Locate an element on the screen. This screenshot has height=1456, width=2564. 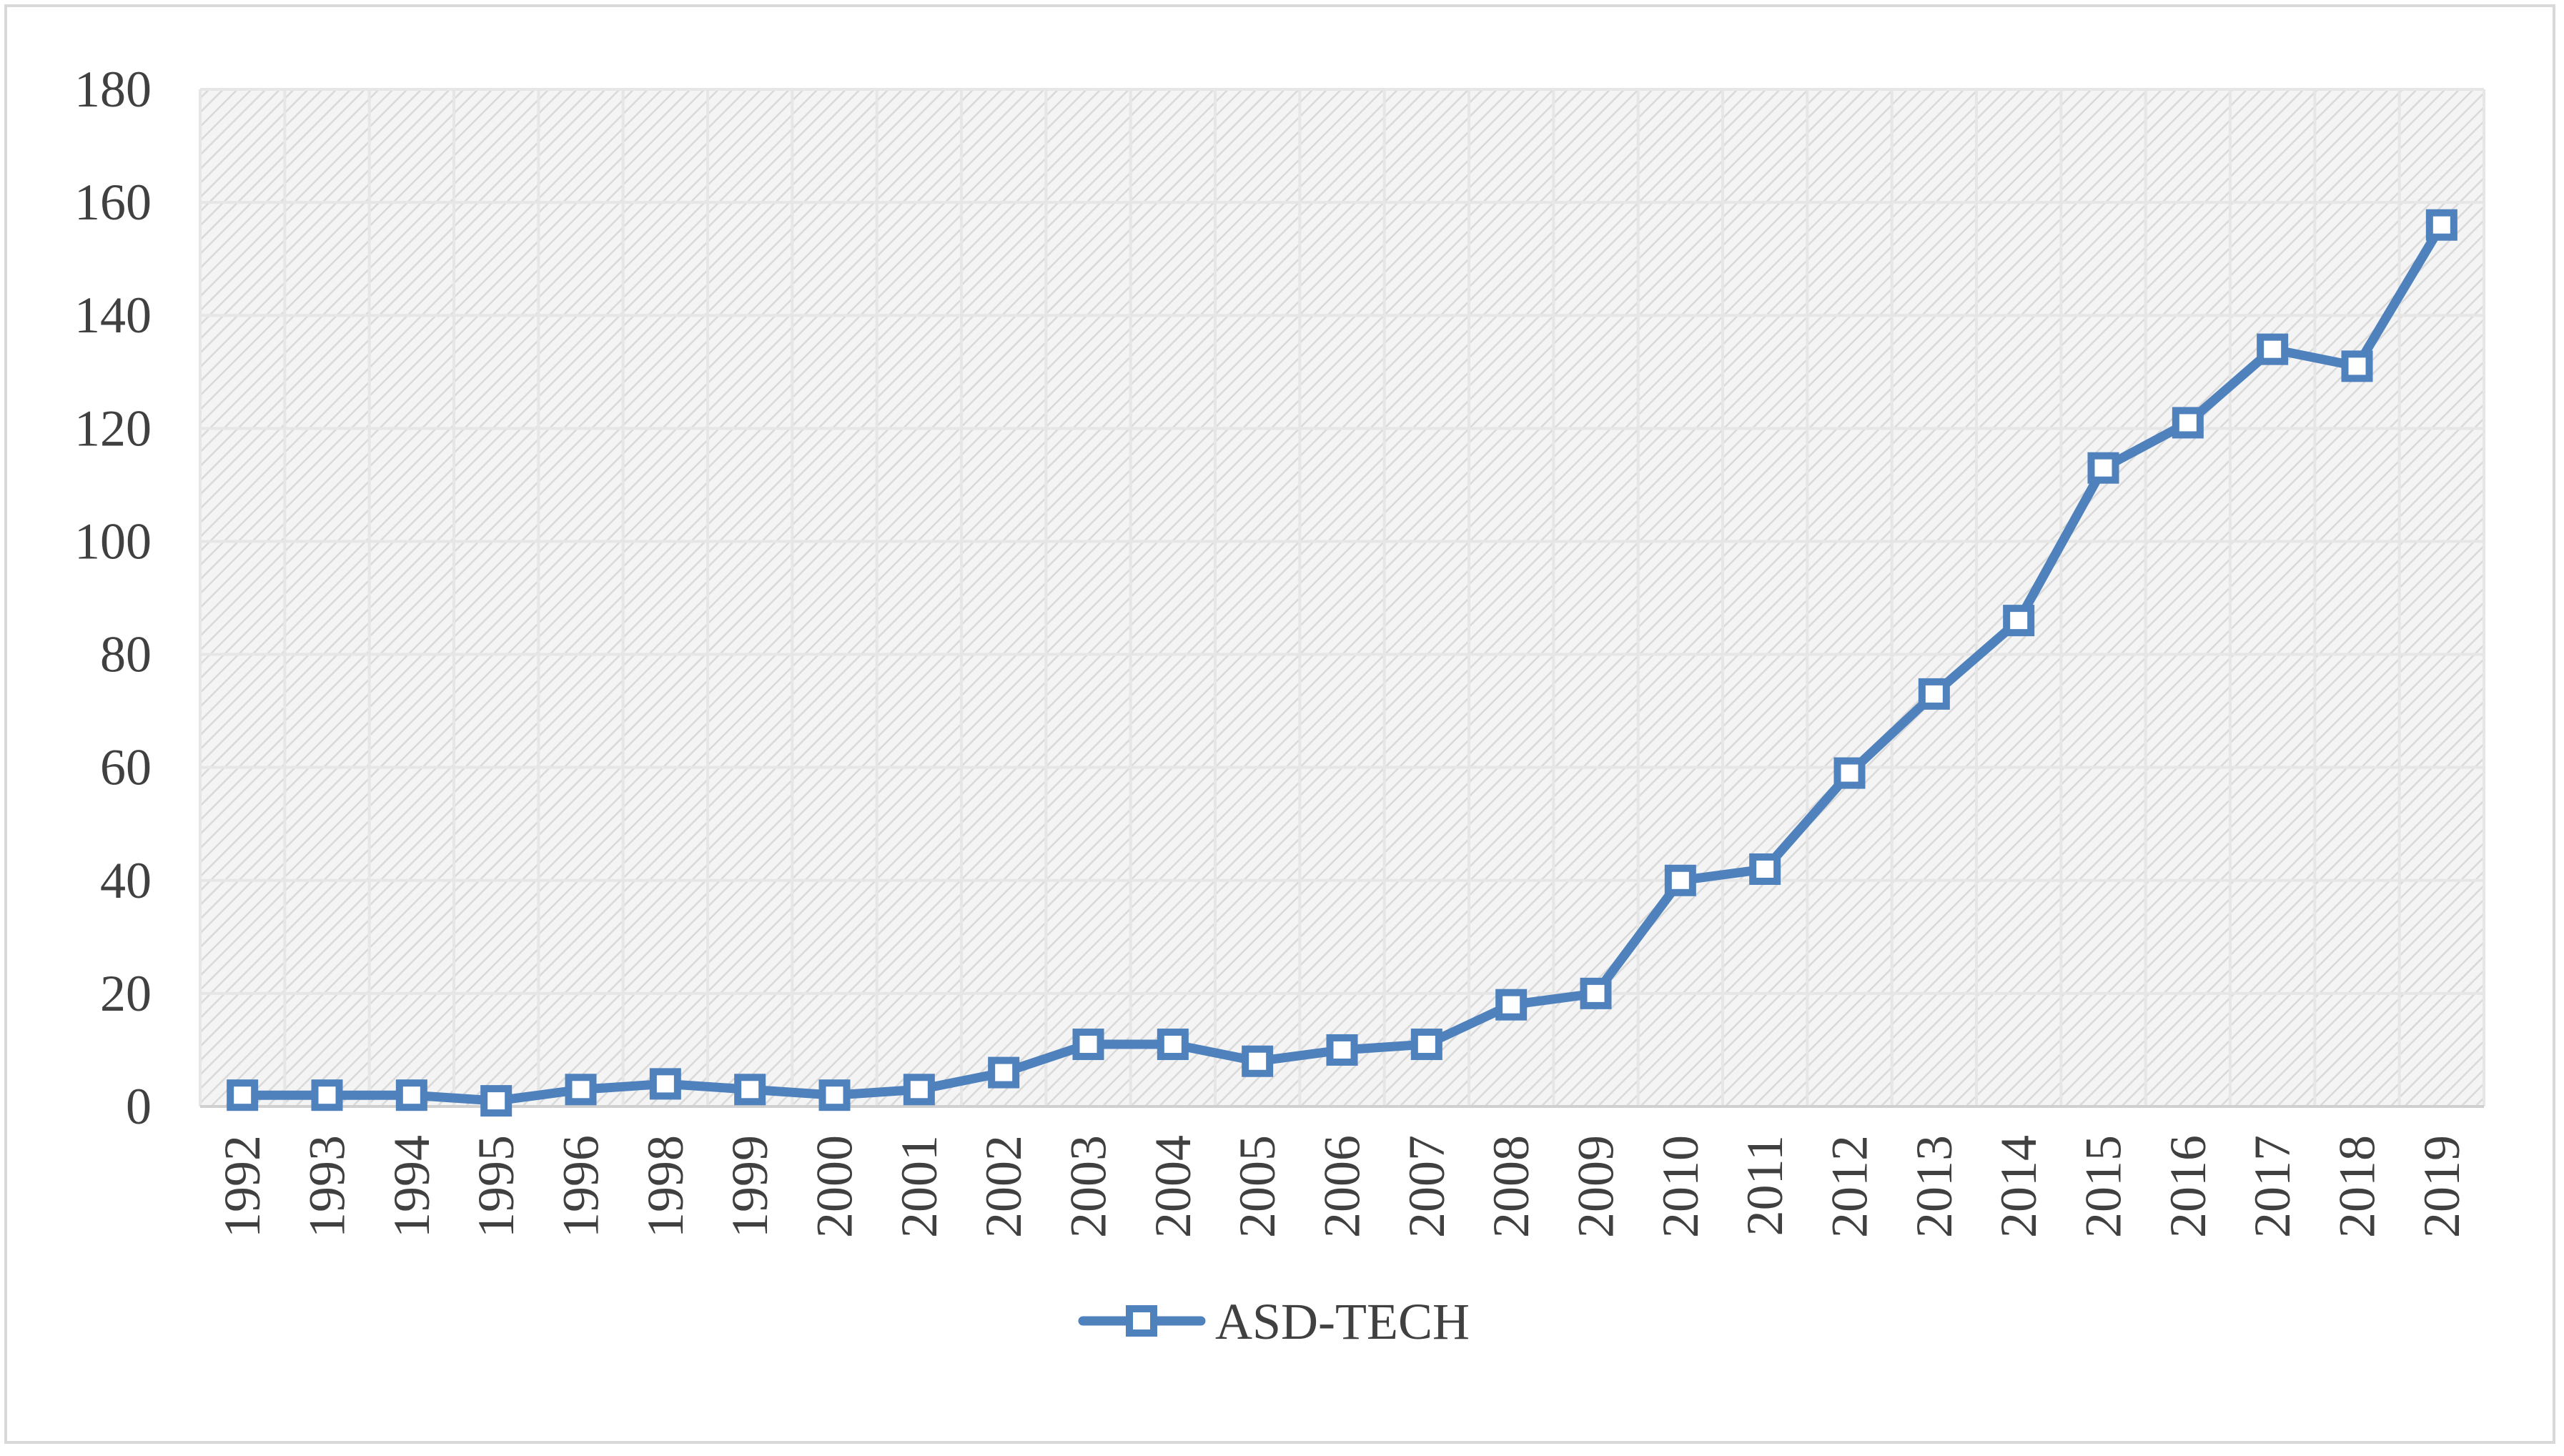
y-tick-label: 80 is located at coordinates (126, 654).